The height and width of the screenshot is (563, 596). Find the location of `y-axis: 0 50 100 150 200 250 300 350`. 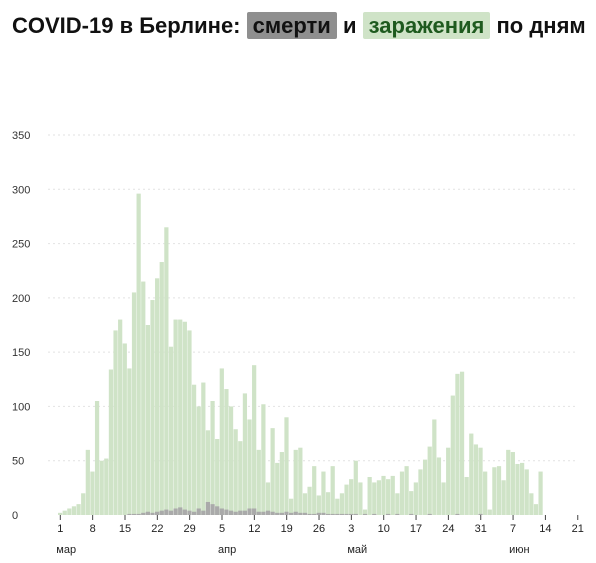

y-axis: 0 50 100 150 200 250 300 350 is located at coordinates (21, 326).